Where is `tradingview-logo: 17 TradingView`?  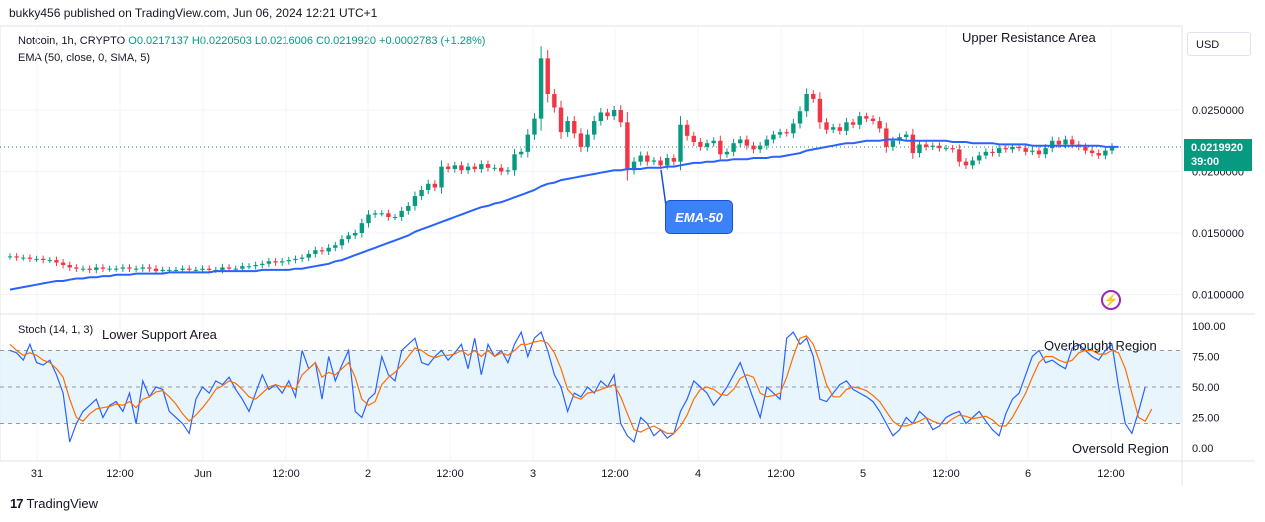
tradingview-logo: 17 TradingView is located at coordinates (54, 503).